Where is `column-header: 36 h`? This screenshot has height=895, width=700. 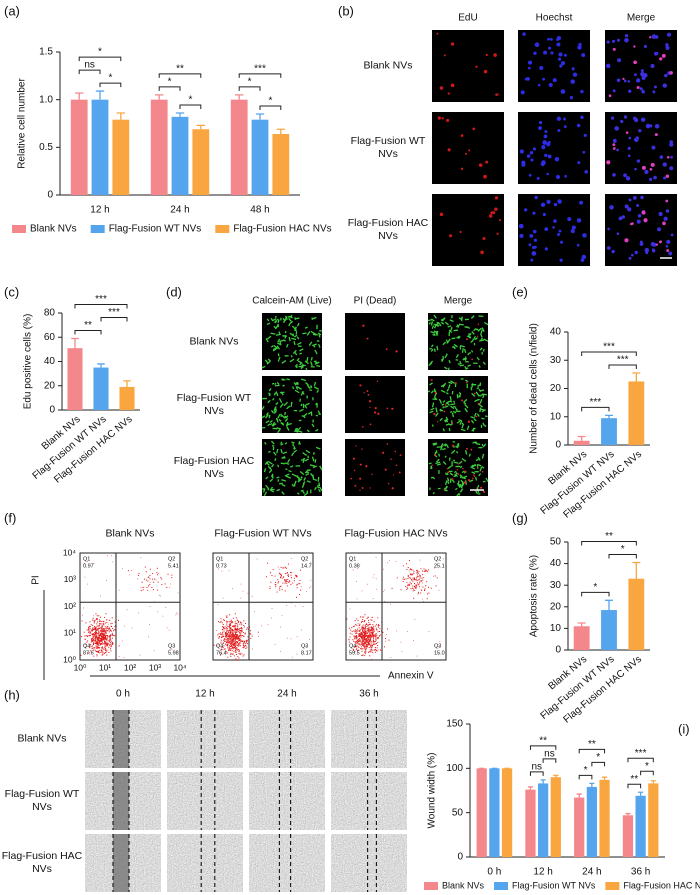
column-header: 36 h is located at coordinates (368, 694).